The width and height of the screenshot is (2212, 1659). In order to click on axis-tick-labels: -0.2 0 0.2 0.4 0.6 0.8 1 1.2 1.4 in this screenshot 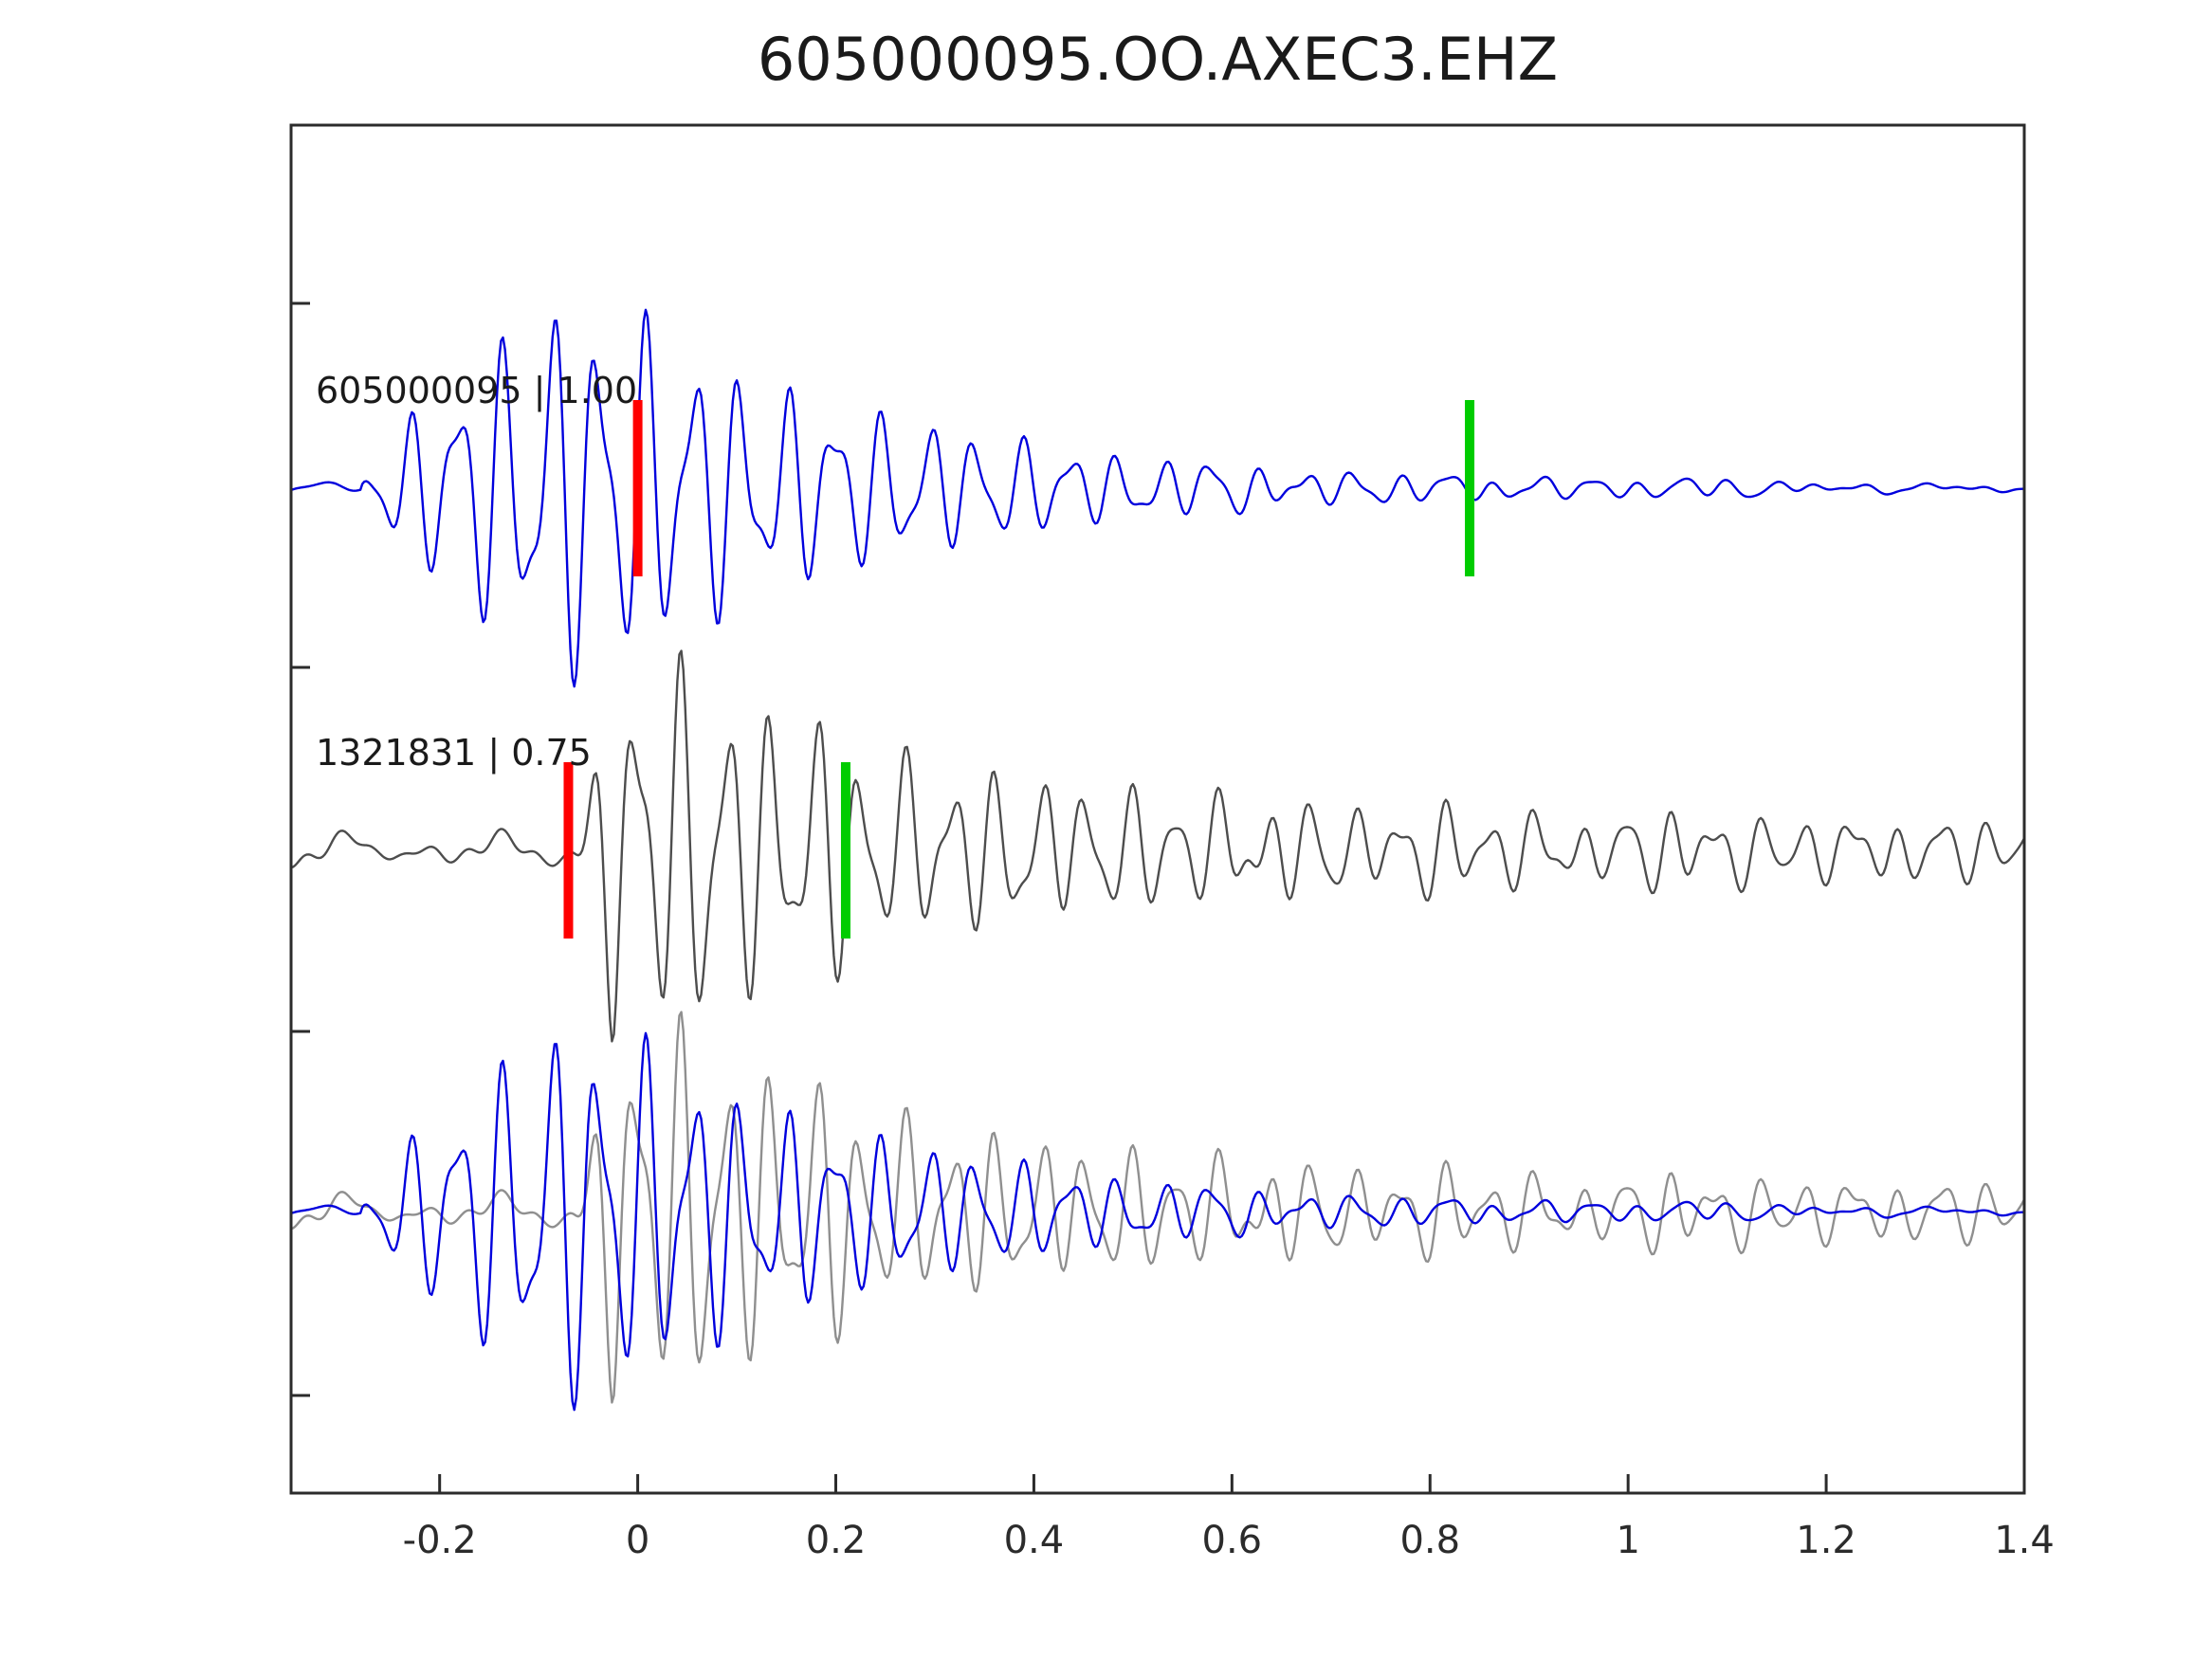, I will do `click(1229, 1540)`.